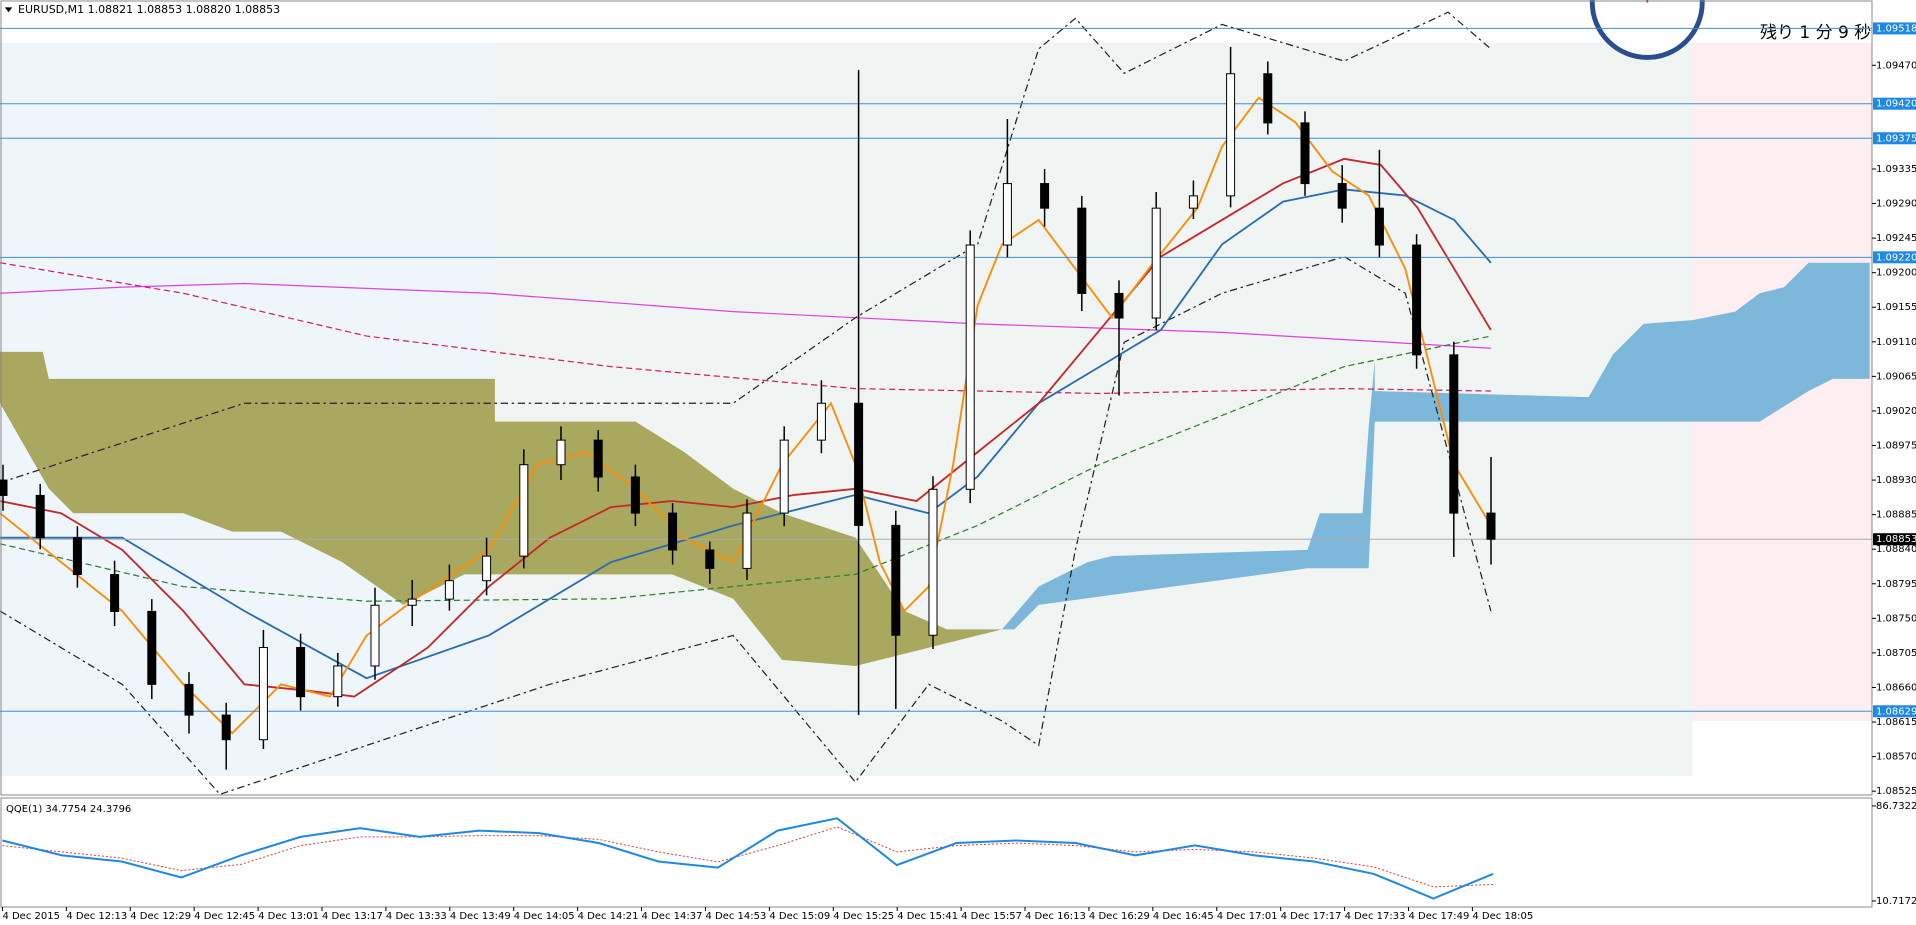 This screenshot has width=1916, height=925. I want to click on current-price-label: 1.08853, so click(1896, 539).